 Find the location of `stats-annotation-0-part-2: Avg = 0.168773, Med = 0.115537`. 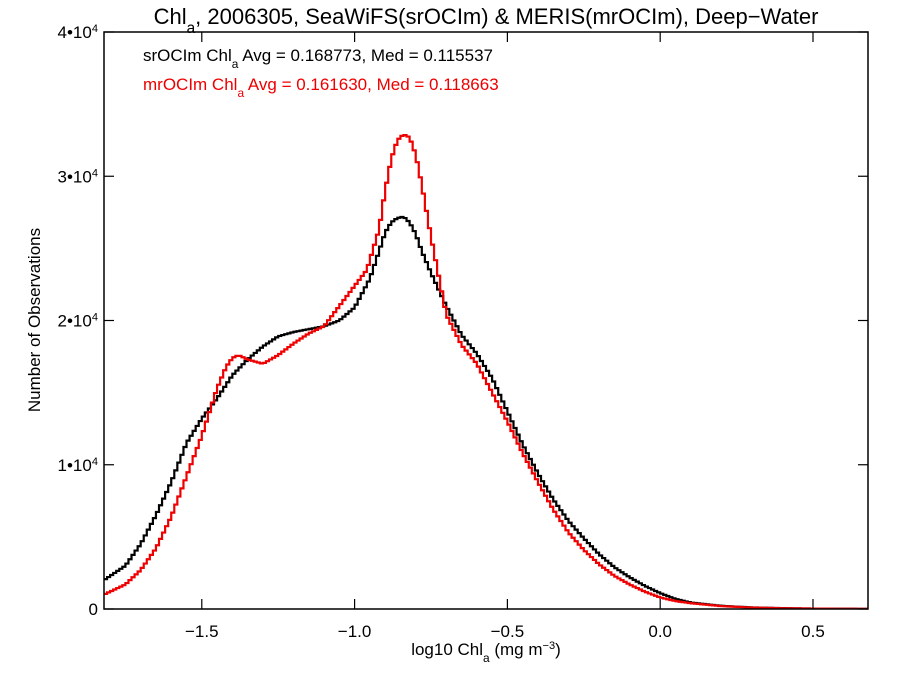

stats-annotation-0-part-2: Avg = 0.168773, Med = 0.115537 is located at coordinates (365, 55).